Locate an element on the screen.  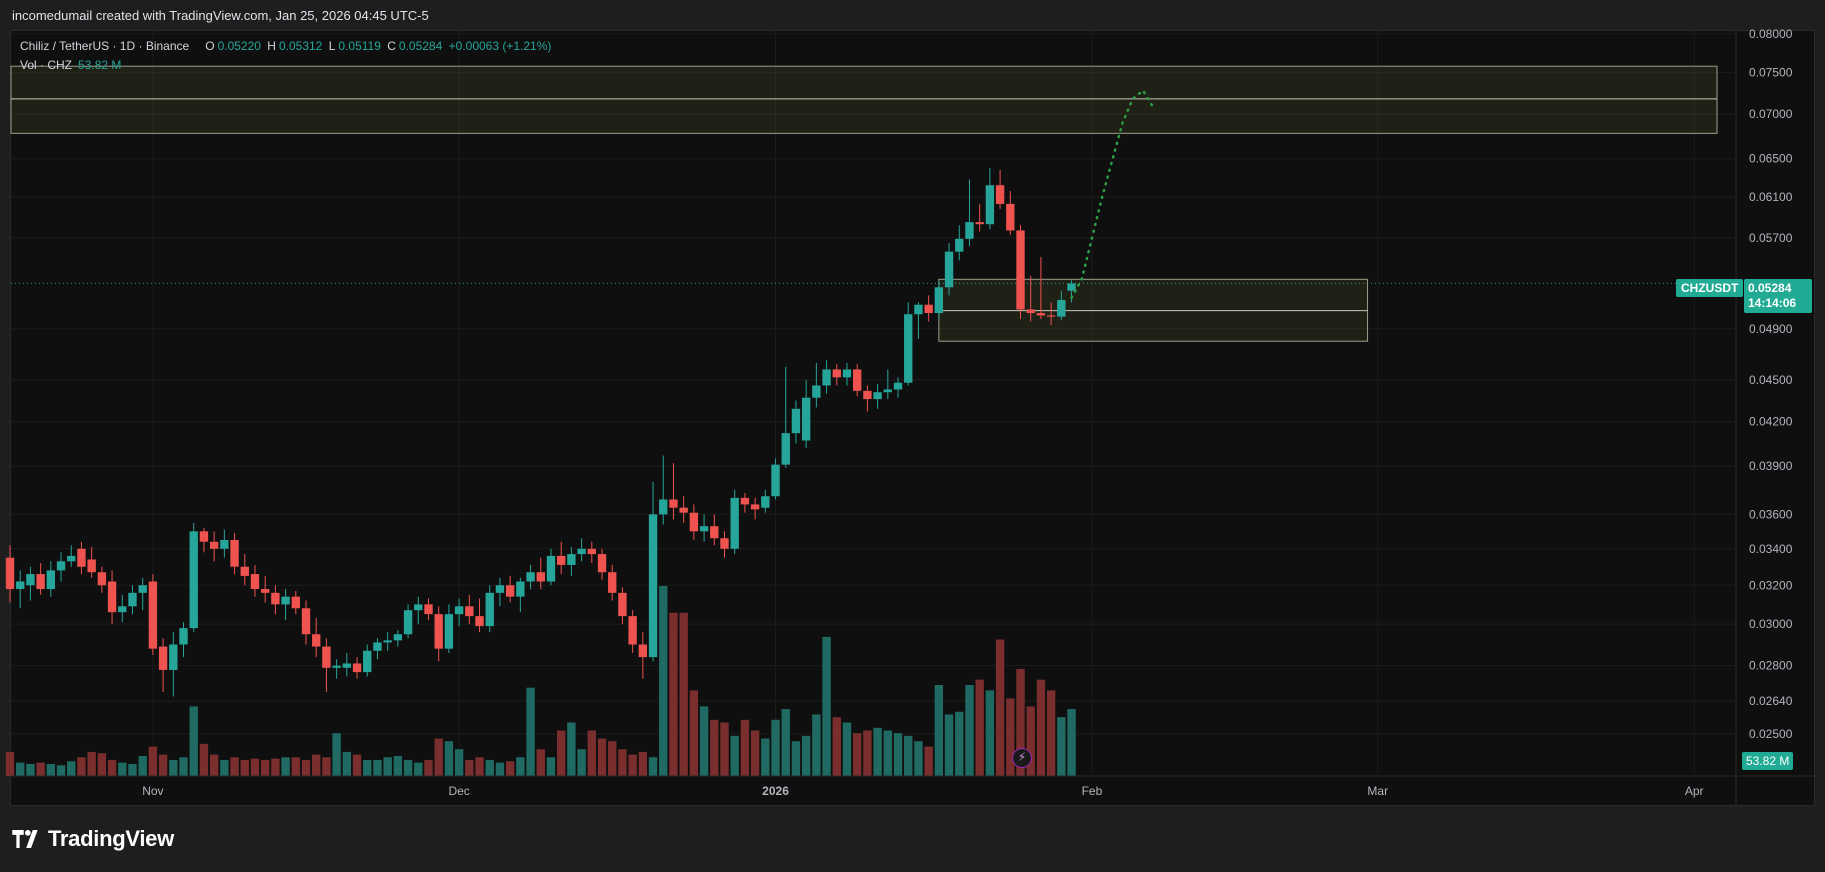
symbol-title: Chiliz / TetherUS · 1D · Binance is located at coordinates (105, 46).